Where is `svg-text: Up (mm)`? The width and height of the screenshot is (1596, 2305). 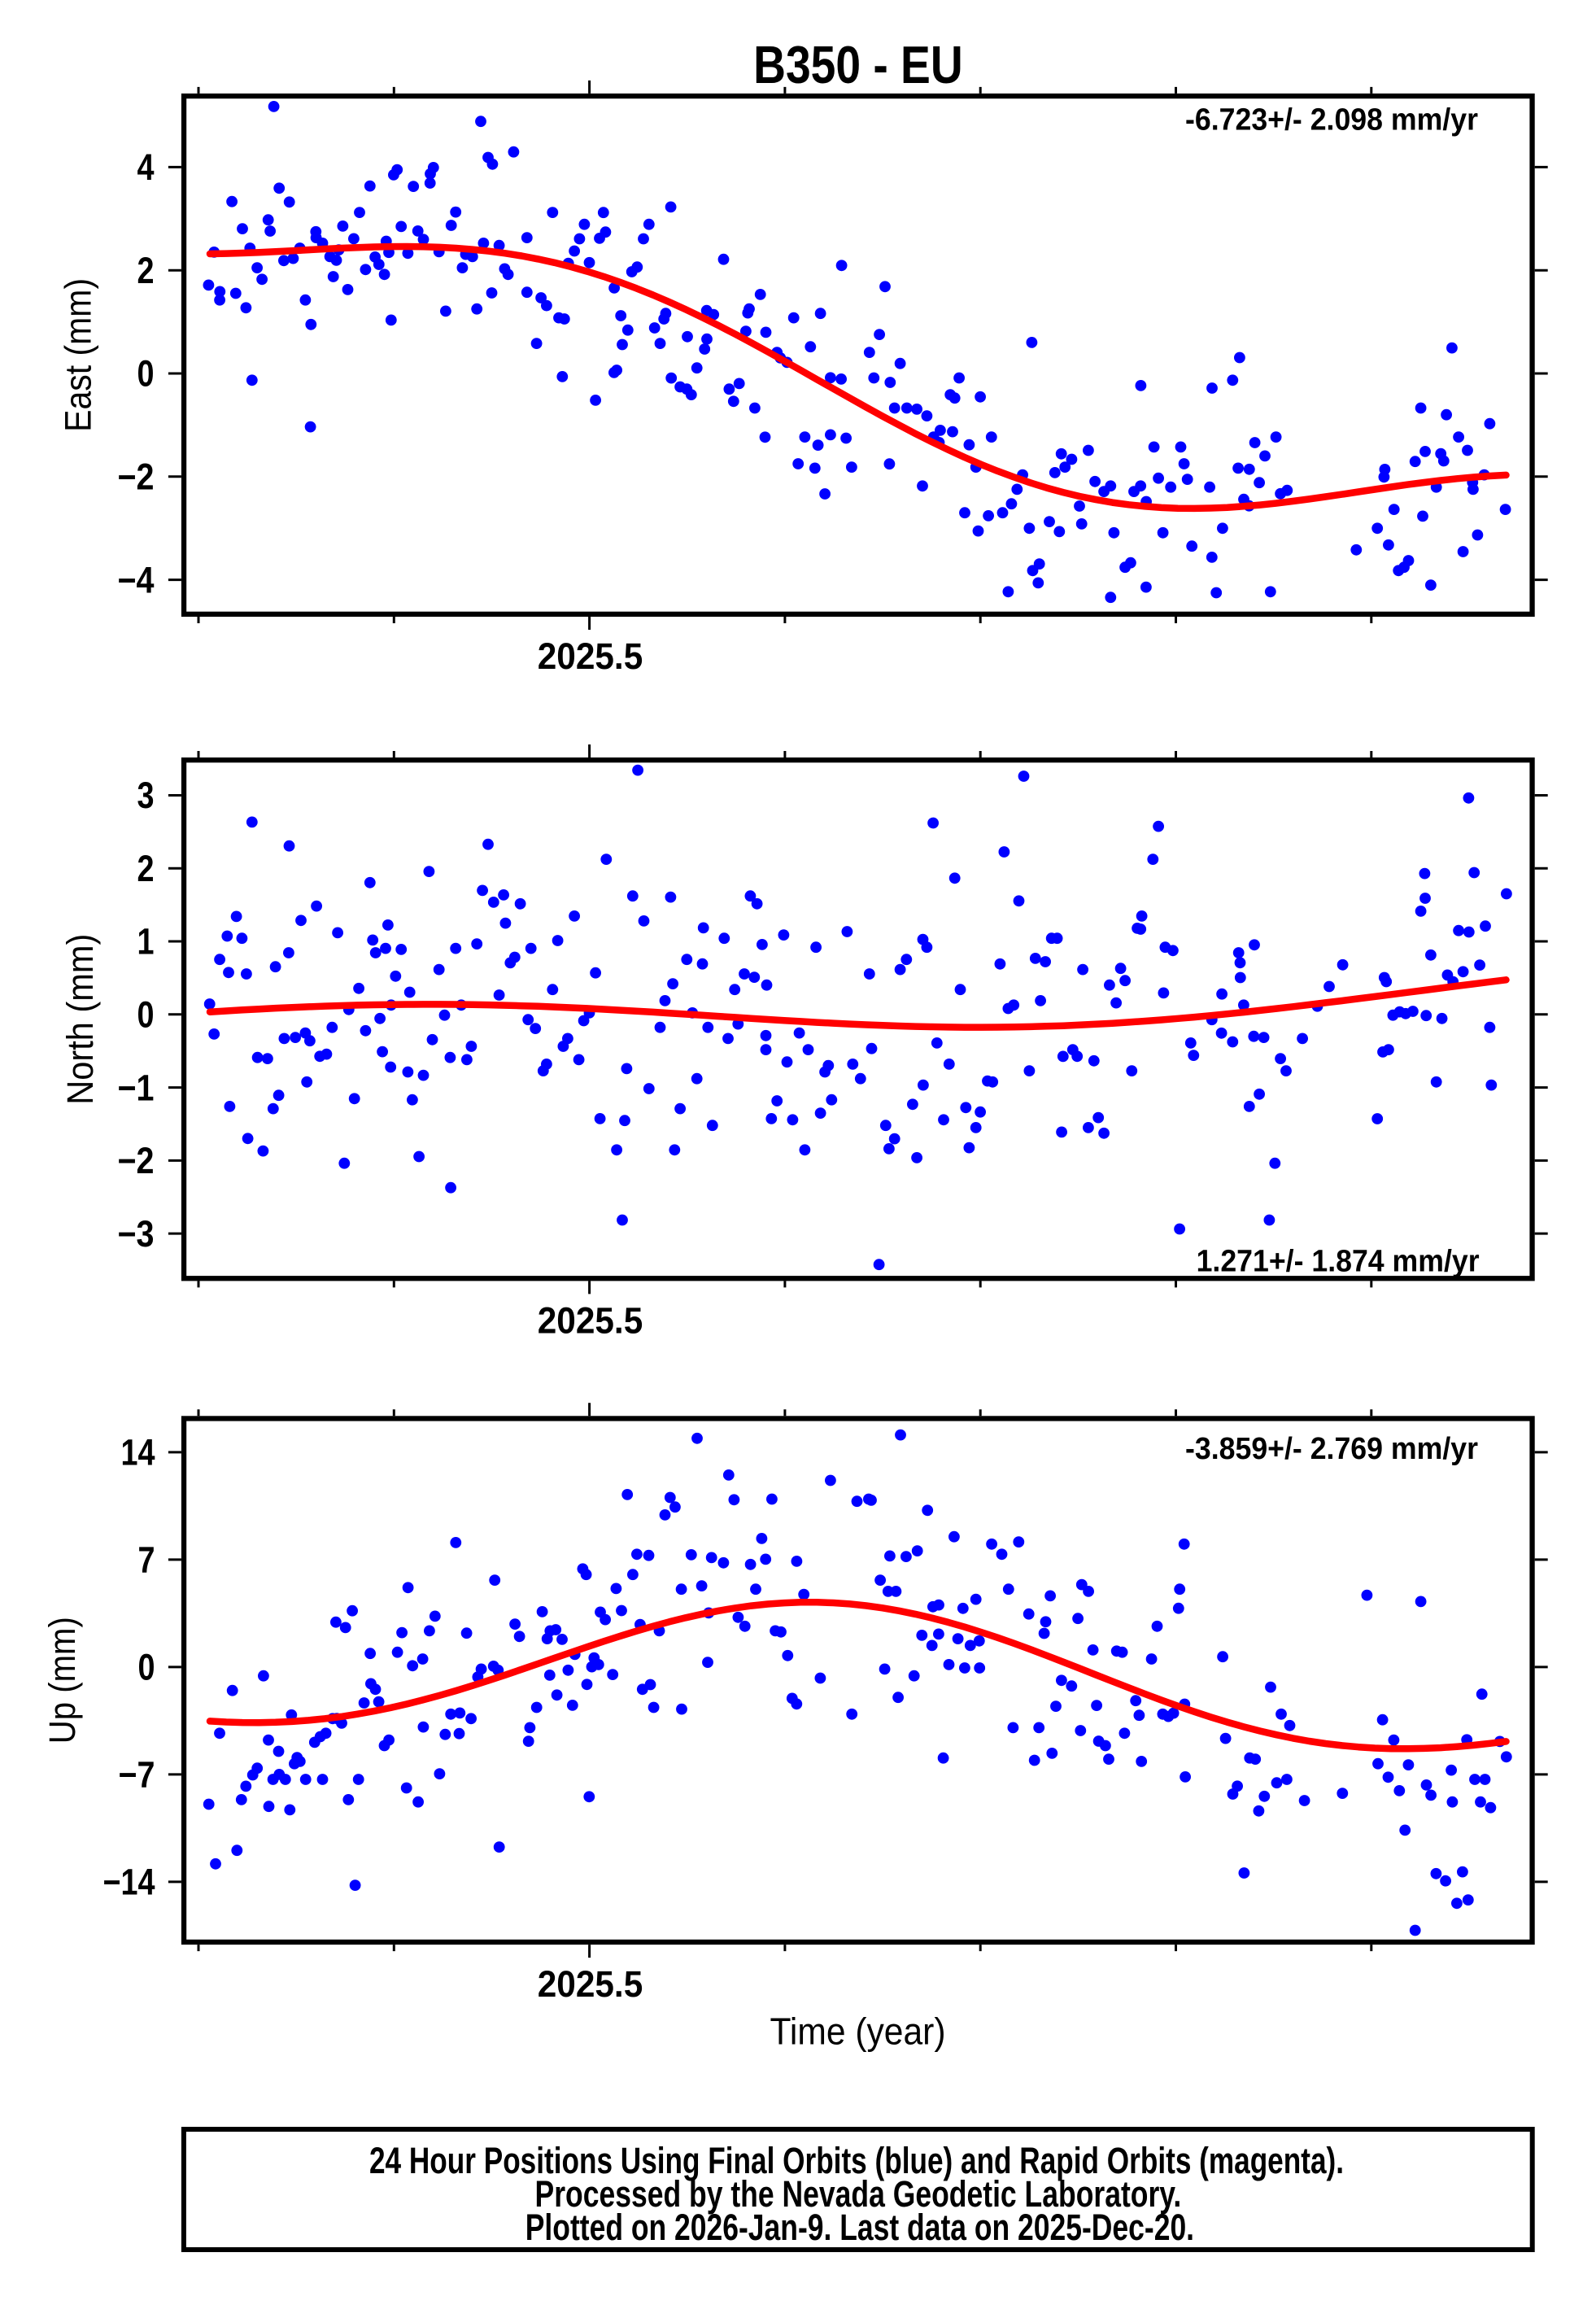 svg-text: Up (mm) is located at coordinates (62, 1680).